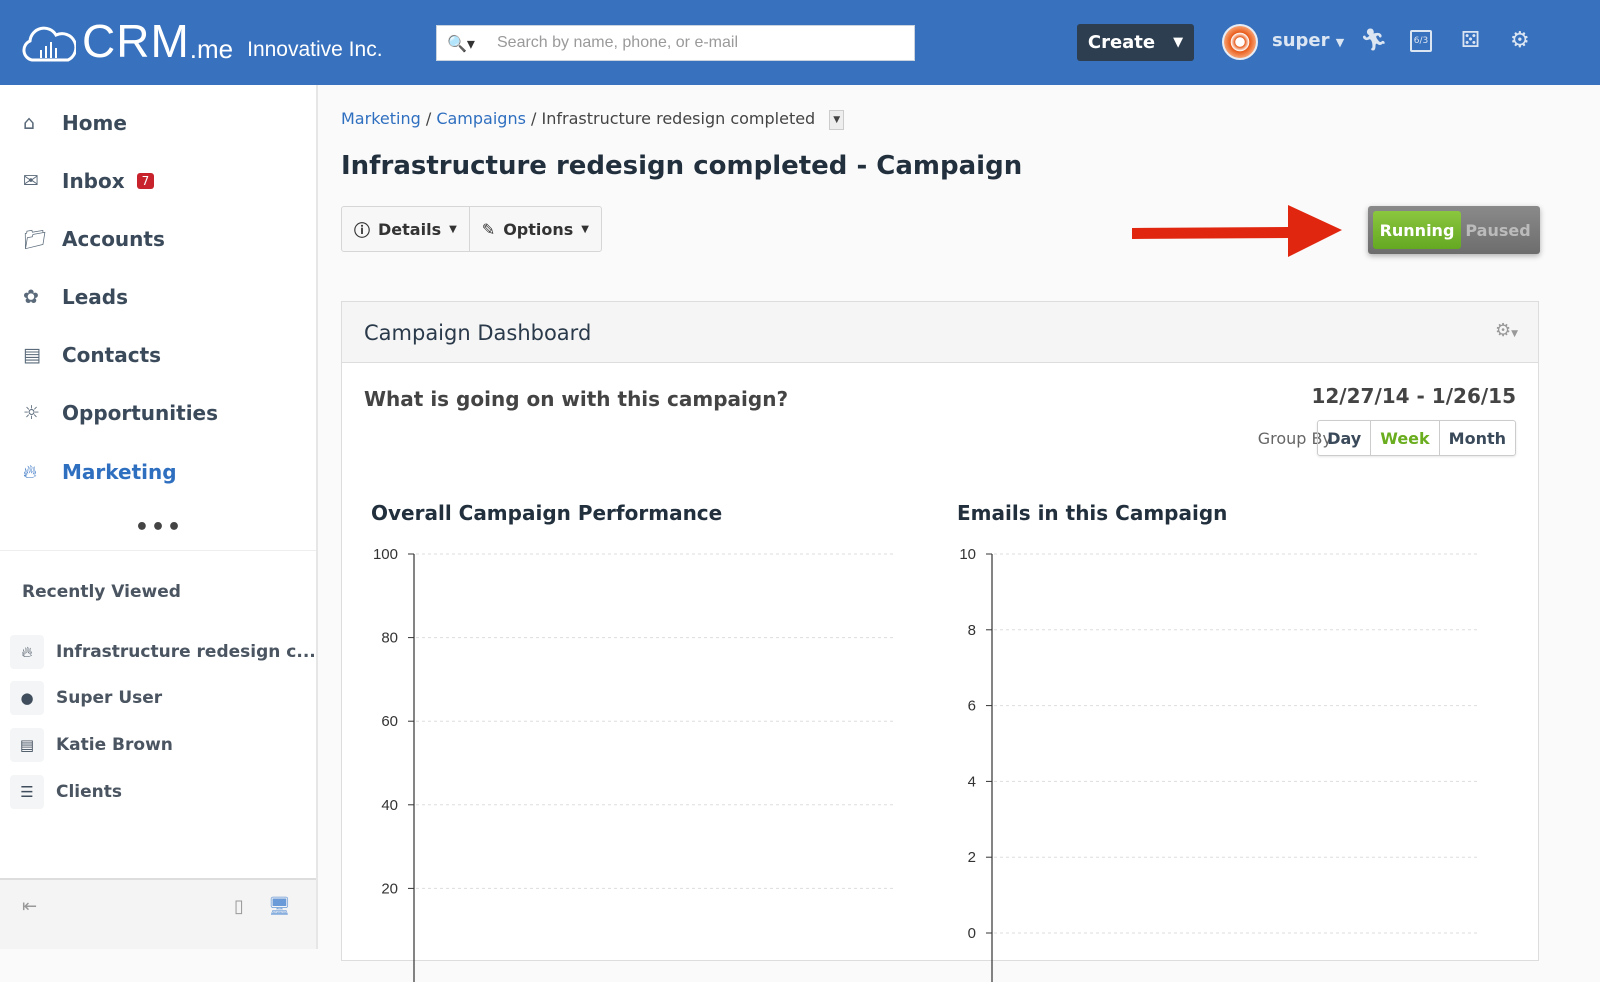  What do you see at coordinates (362, 230) in the screenshot?
I see `info-icon: ⓘ` at bounding box center [362, 230].